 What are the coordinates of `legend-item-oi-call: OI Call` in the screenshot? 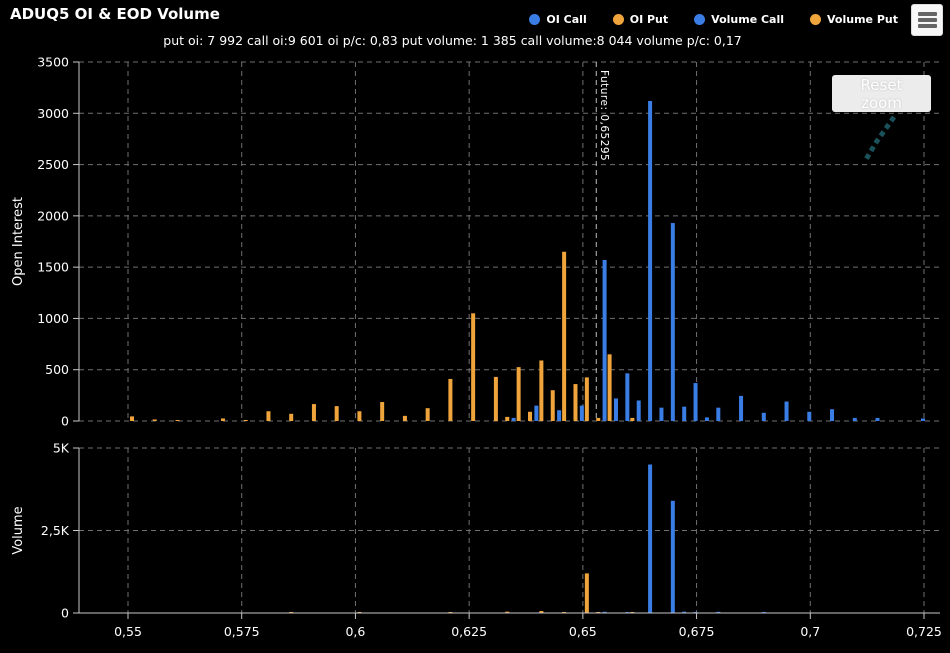 It's located at (558, 19).